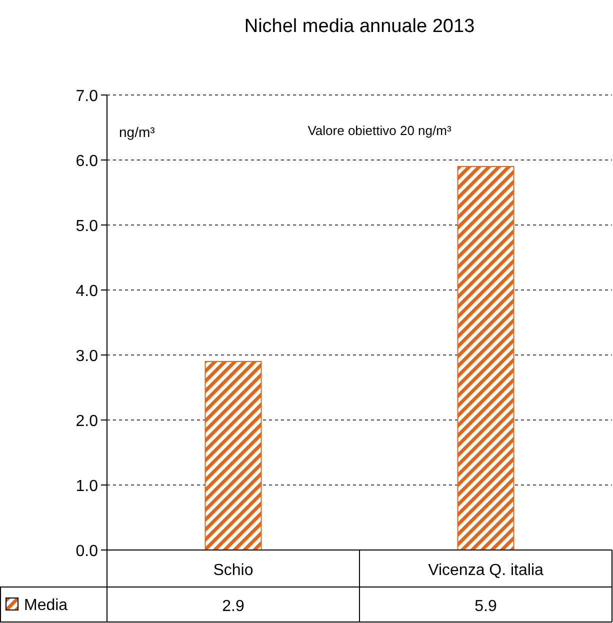  Describe the element at coordinates (87, 486) in the screenshot. I see `y-tick-label: 1.0` at that location.